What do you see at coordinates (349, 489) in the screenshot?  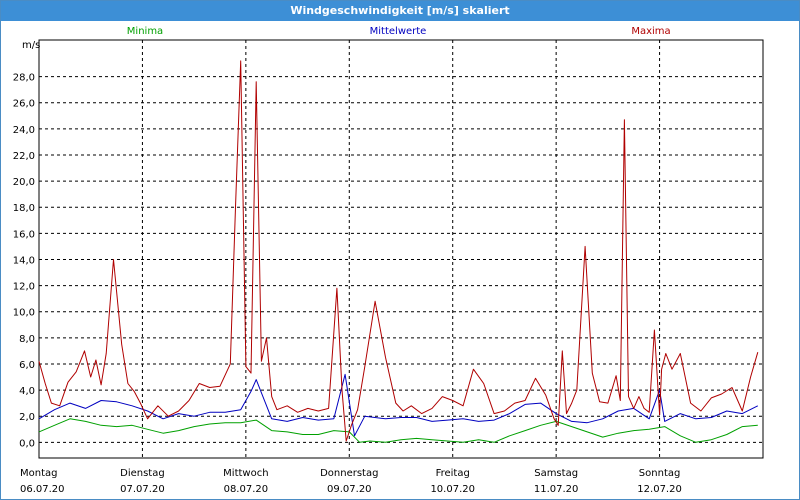 I see `x-tick-date-label: 09.07.20` at bounding box center [349, 489].